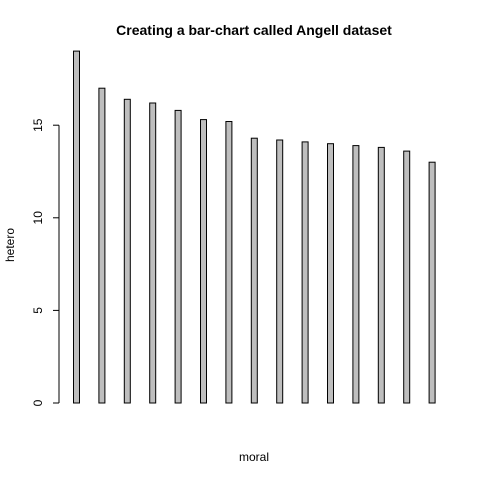 This screenshot has width=480, height=480. Describe the element at coordinates (38, 218) in the screenshot. I see `y-tick-label-10: 10` at that location.